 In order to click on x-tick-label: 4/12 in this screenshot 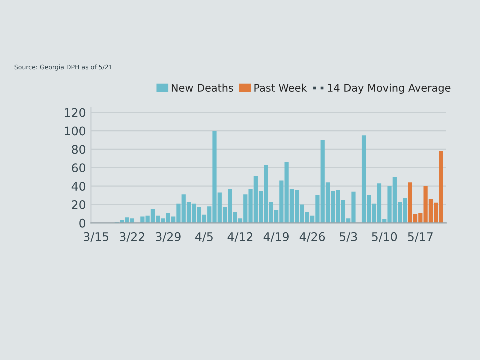, I will do `click(240, 237)`.